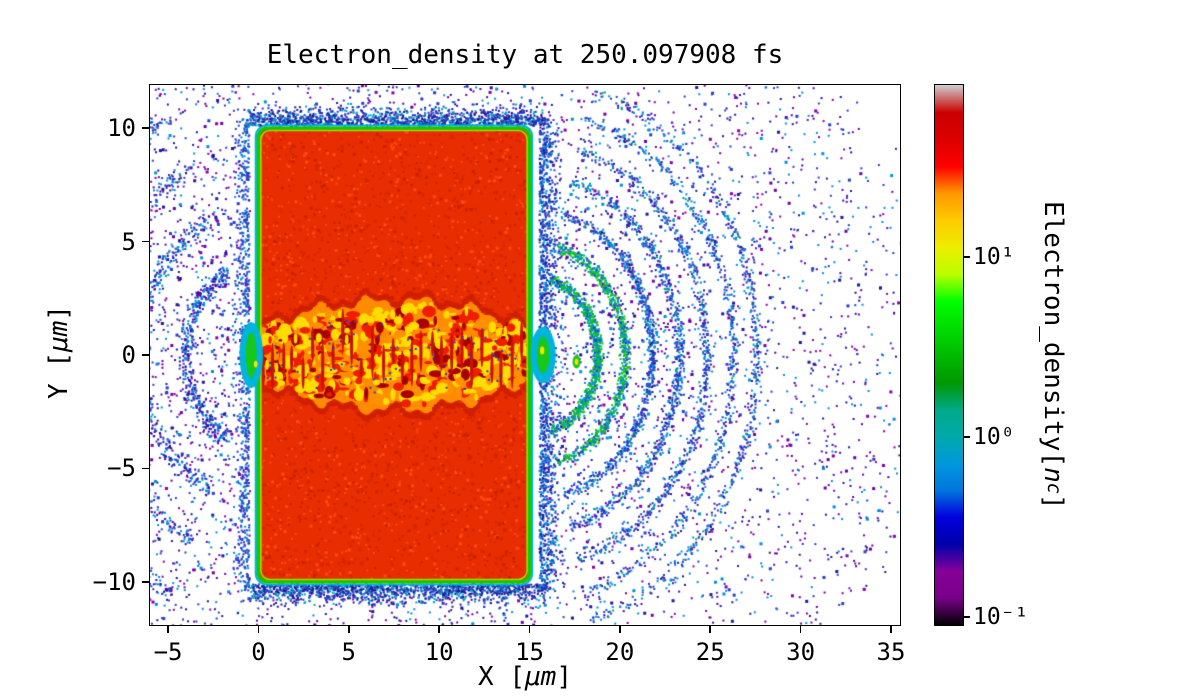 Image resolution: width=1200 pixels, height=700 pixels. What do you see at coordinates (501, 677) in the screenshot?
I see `x-axis-label-text: X [` at bounding box center [501, 677].